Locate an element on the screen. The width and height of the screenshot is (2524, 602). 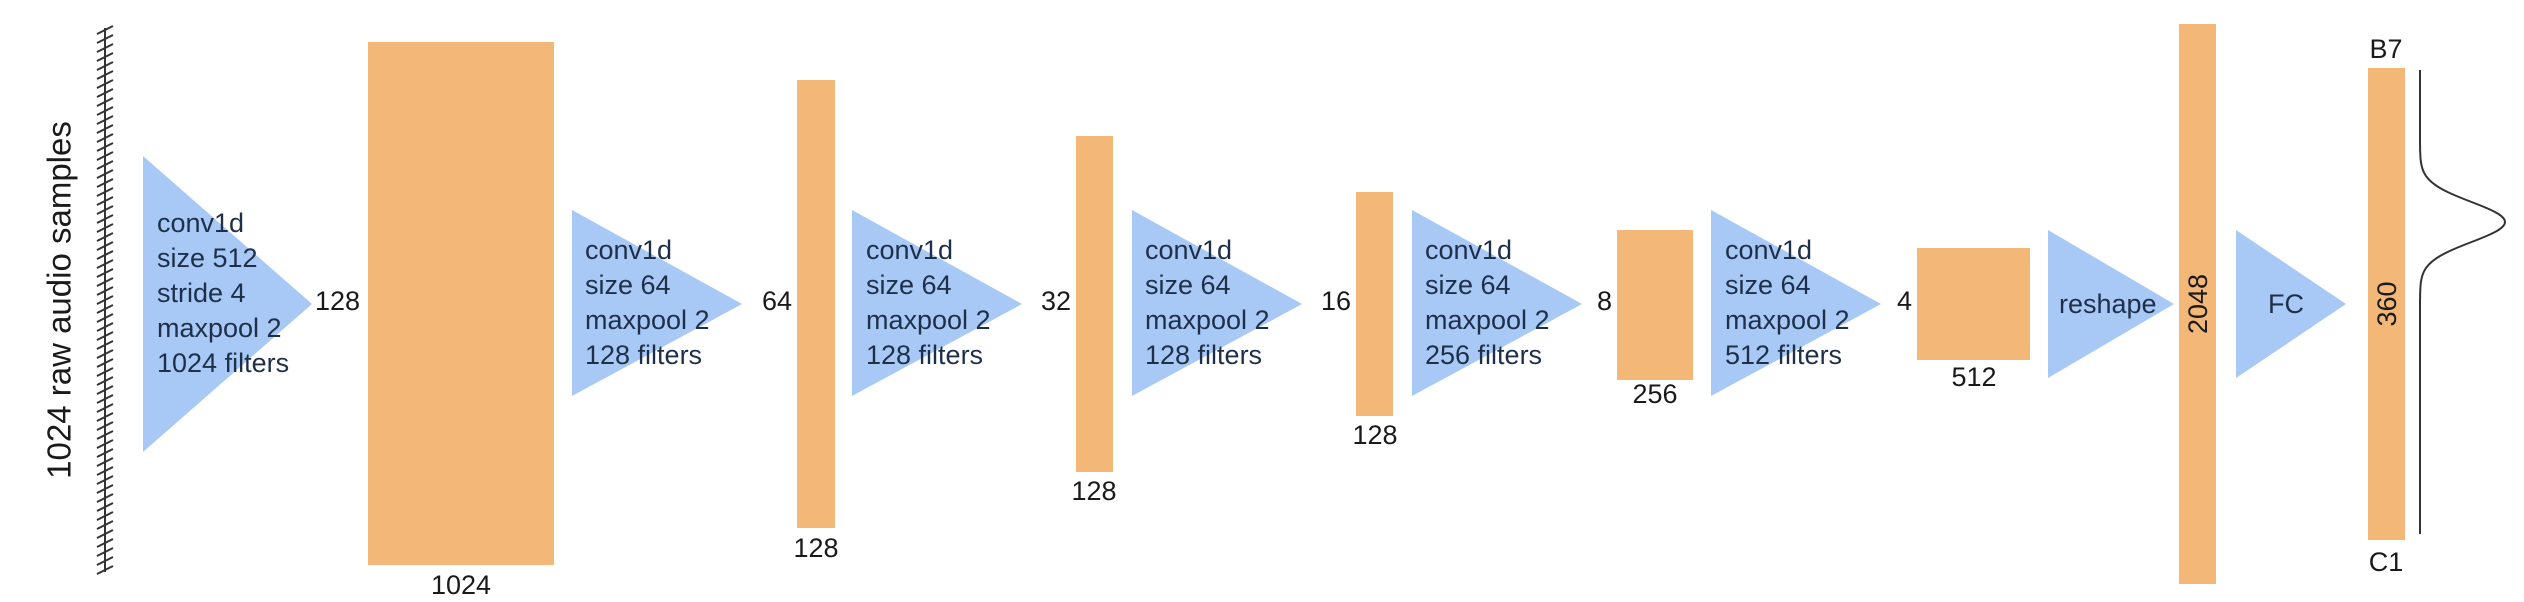
feature-map-2-filters: 128 is located at coordinates (815, 548).